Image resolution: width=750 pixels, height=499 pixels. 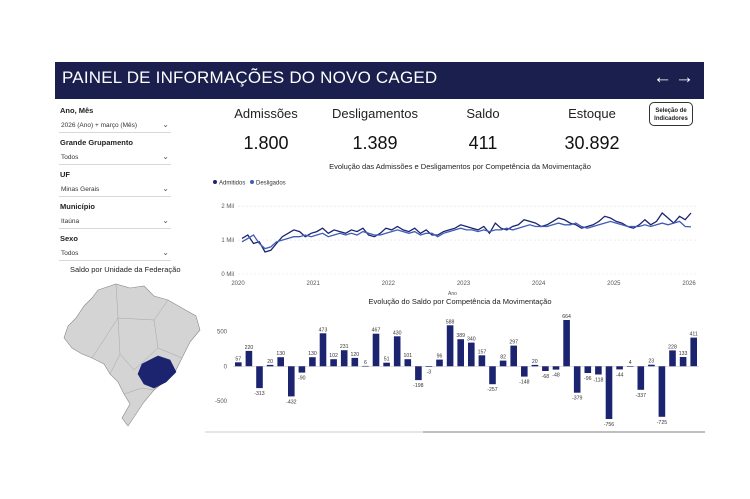 What do you see at coordinates (266, 113) in the screenshot?
I see `kpi-admissoes-label: Admissões` at bounding box center [266, 113].